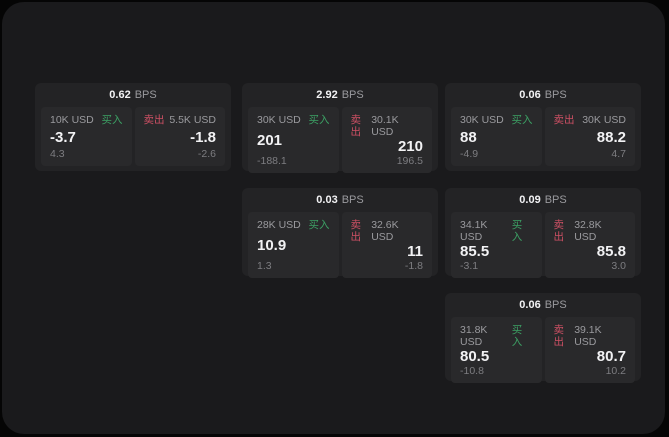 The image size is (669, 437). What do you see at coordinates (340, 247) in the screenshot?
I see `card-body: 28K USD 买入 10.9 1.3 卖出 32.6K USD 11 -1.8` at bounding box center [340, 247].